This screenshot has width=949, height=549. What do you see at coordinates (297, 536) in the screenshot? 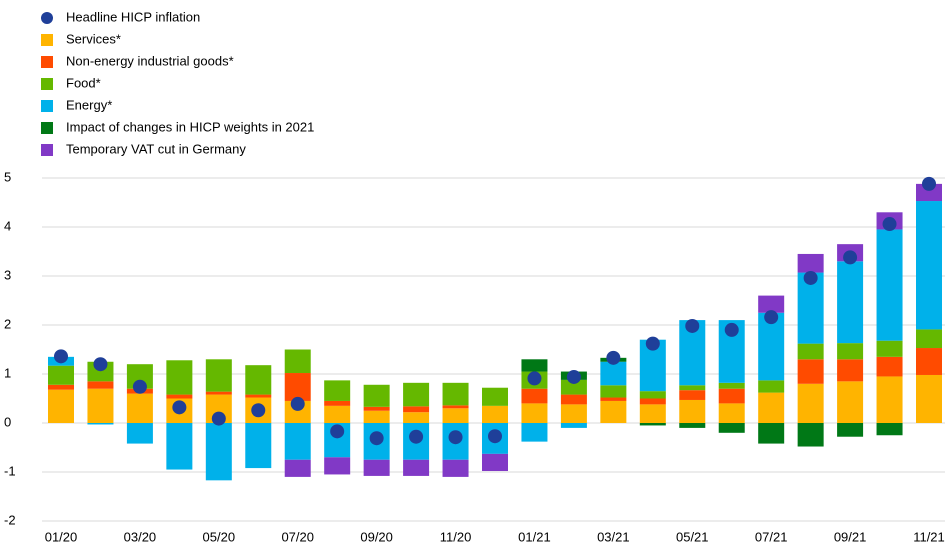
I see `x-tick-label: 07/20` at bounding box center [297, 536].